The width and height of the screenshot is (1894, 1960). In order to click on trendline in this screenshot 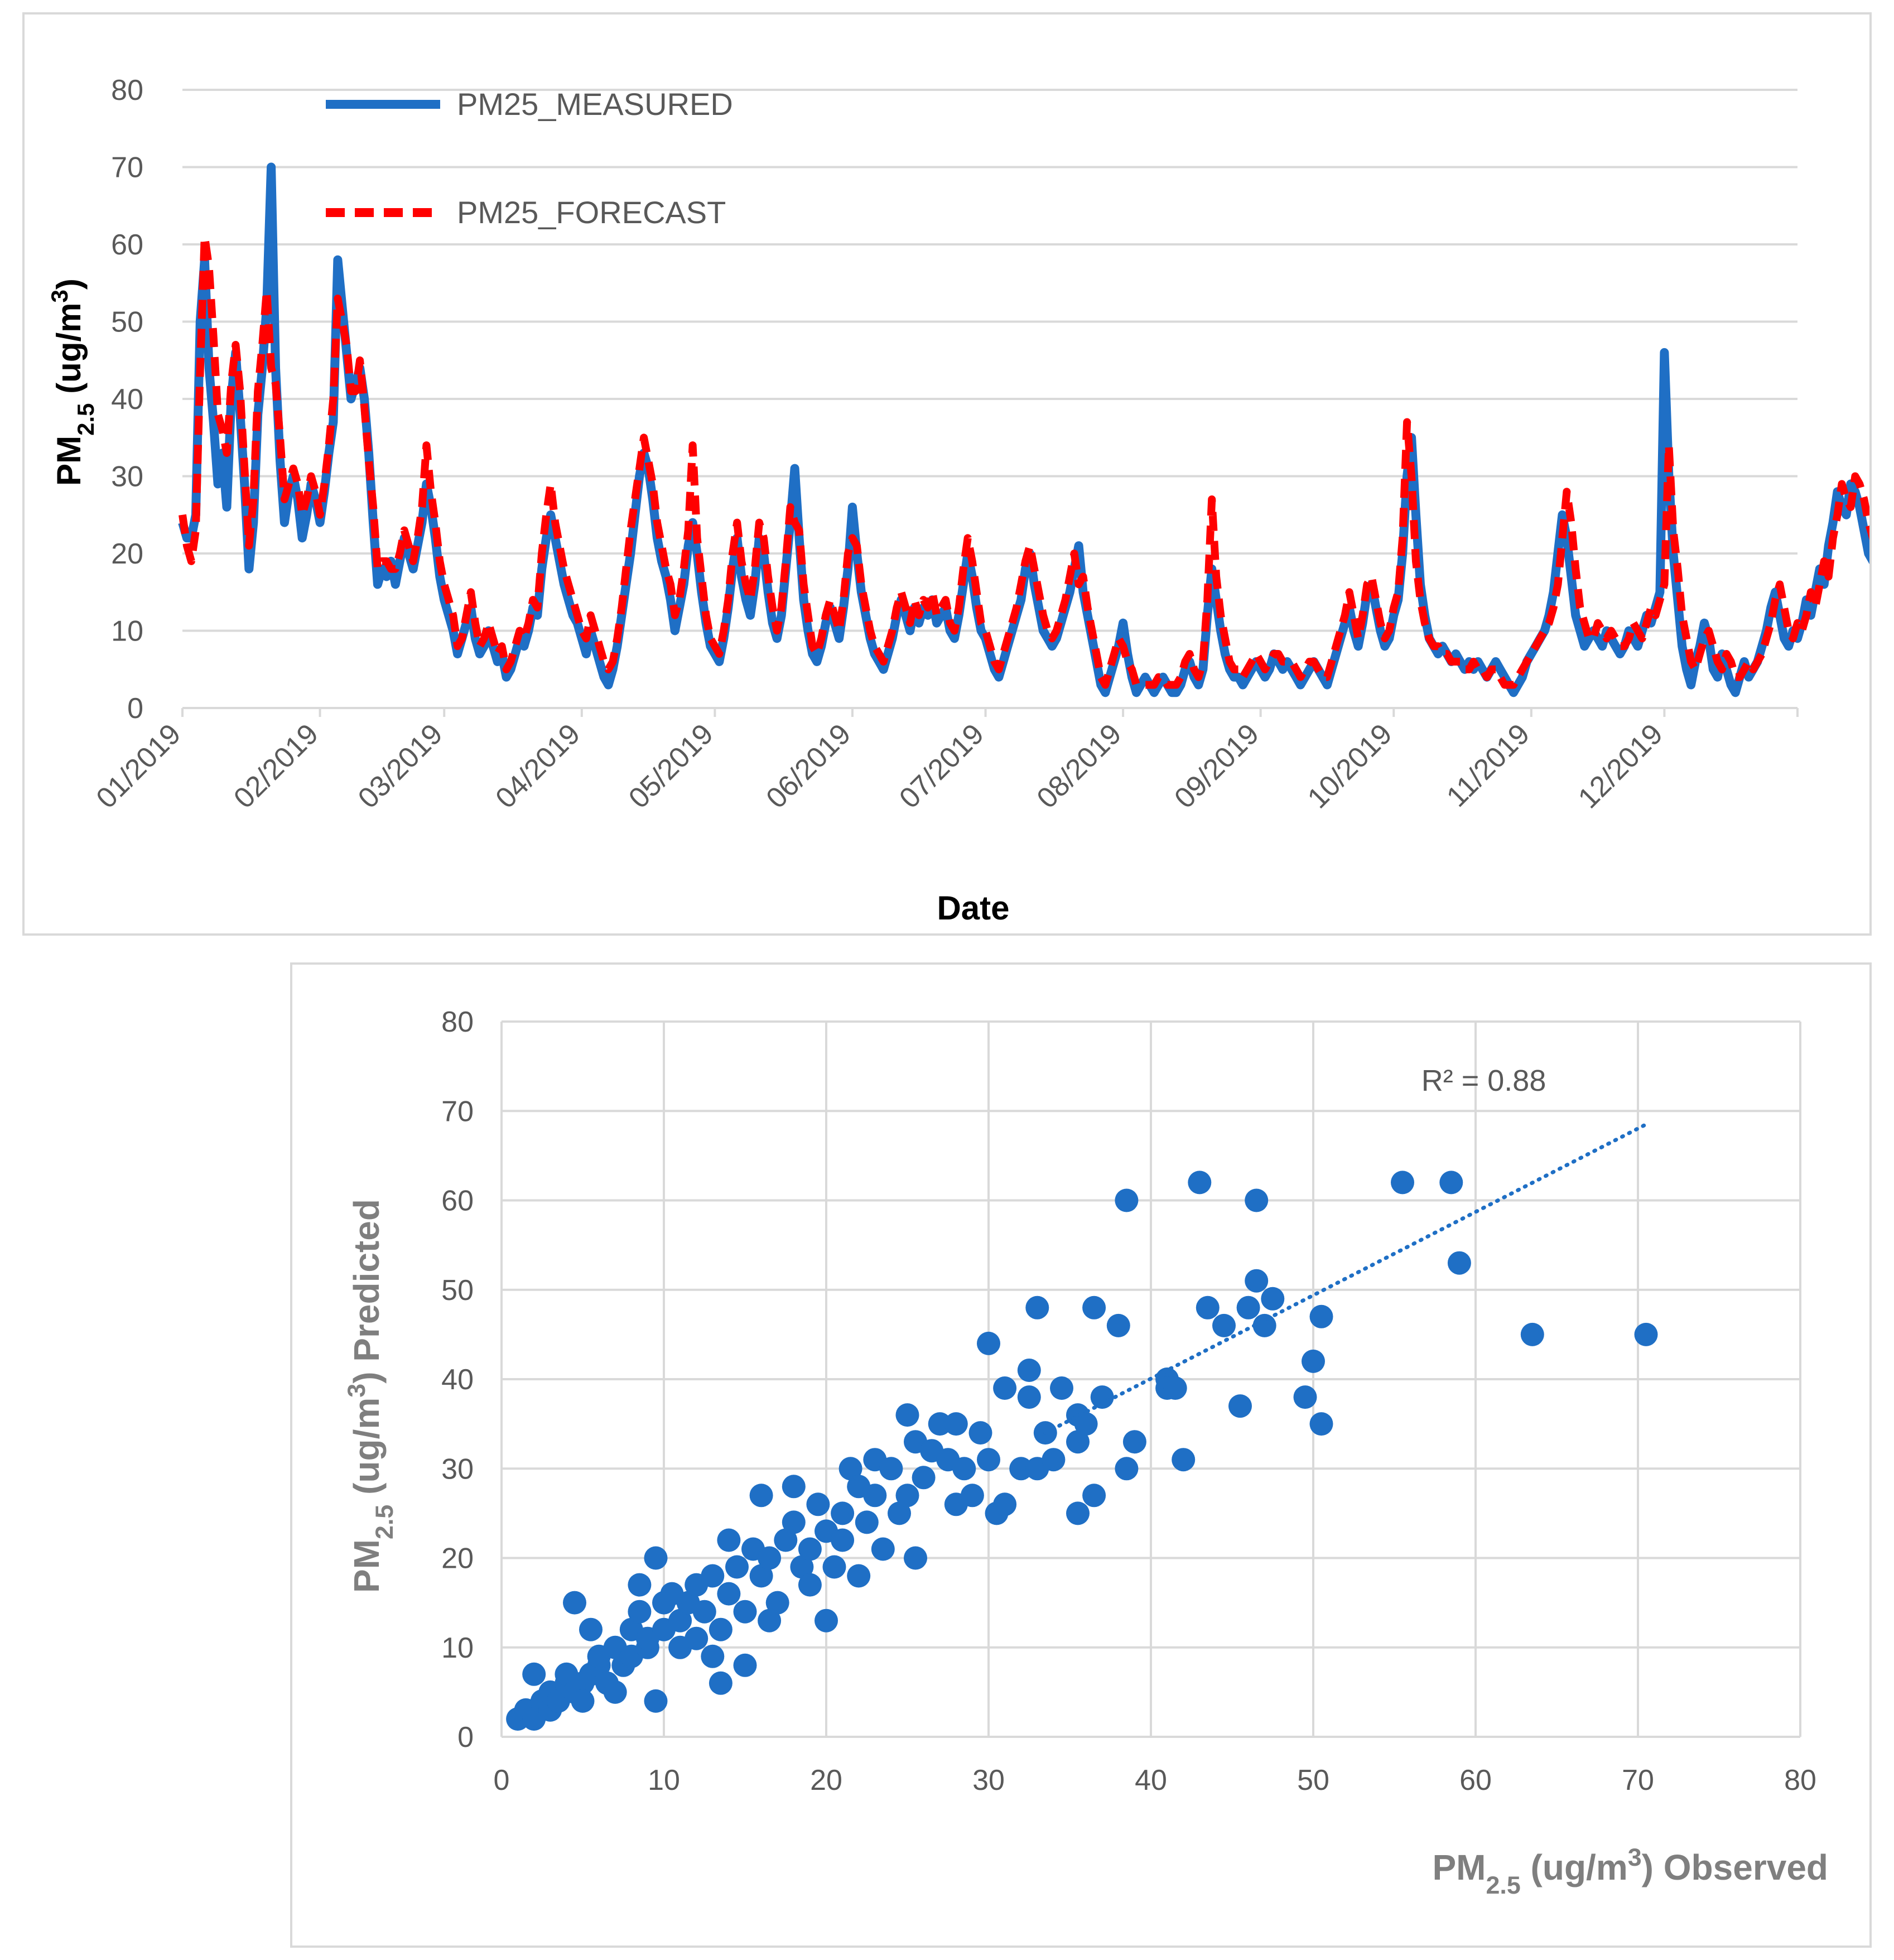, I will do `click(1346, 1278)`.